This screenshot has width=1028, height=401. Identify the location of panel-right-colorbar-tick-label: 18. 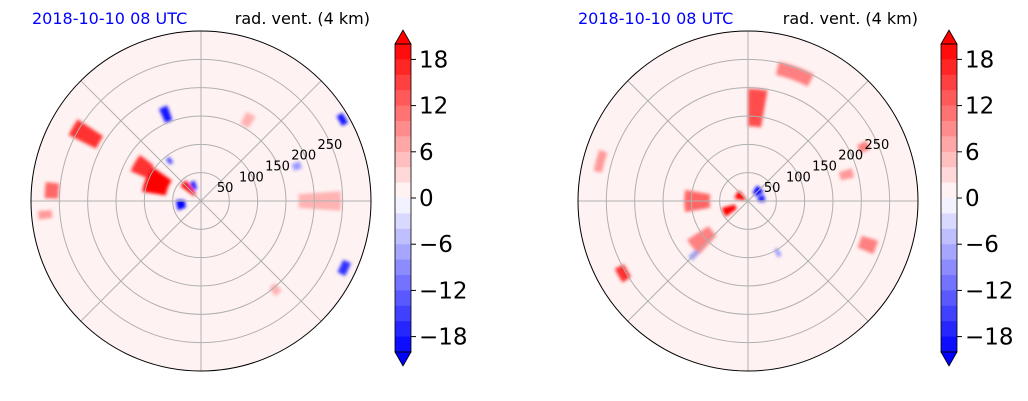
(979, 60).